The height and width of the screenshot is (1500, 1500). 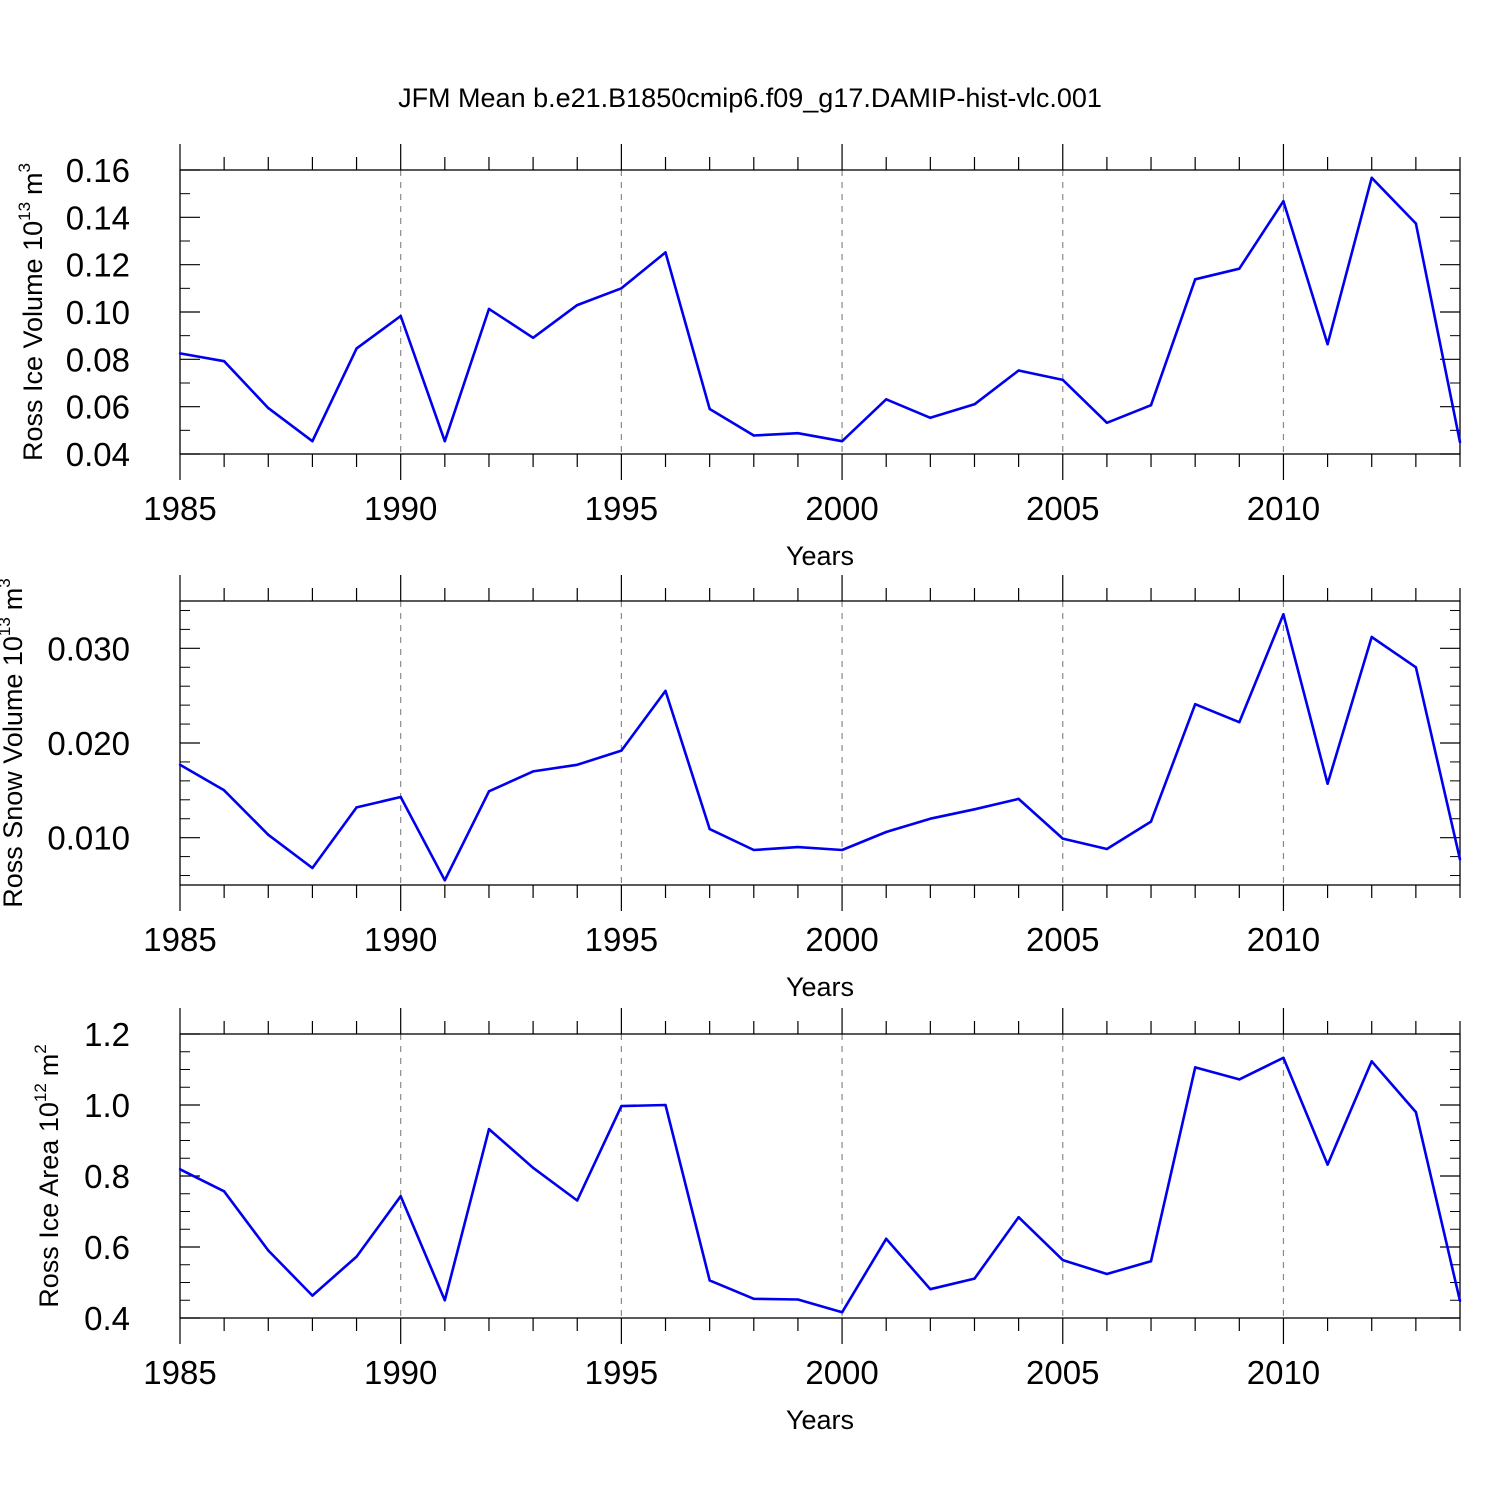 What do you see at coordinates (179, 1372) in the screenshot?
I see `x-tick-label: 1985` at bounding box center [179, 1372].